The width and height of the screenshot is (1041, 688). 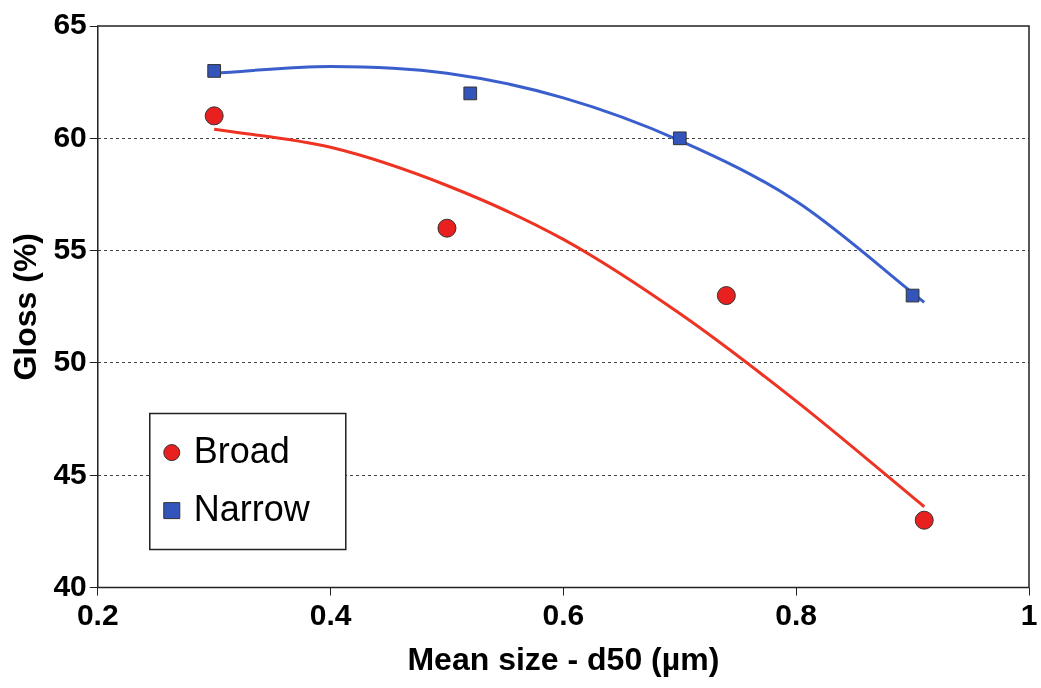 I want to click on legend-label: Narrow, so click(x=252, y=508).